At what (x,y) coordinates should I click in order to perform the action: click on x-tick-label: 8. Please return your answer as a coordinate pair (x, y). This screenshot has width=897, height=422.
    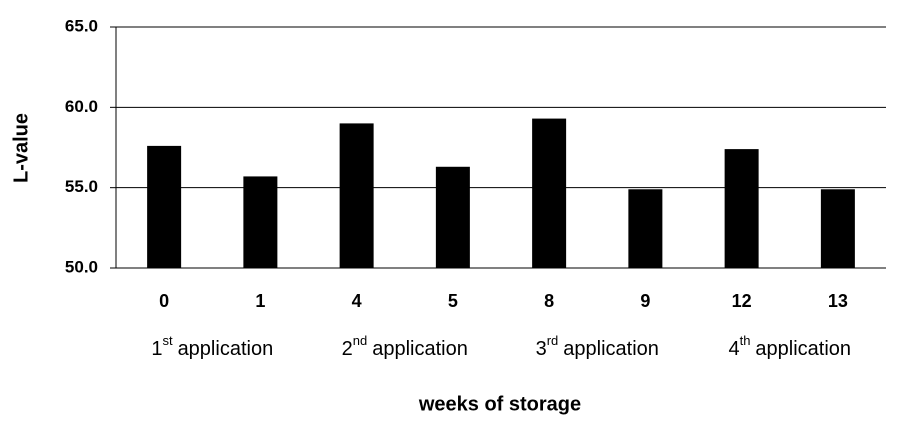
    Looking at the image, I should click on (549, 301).